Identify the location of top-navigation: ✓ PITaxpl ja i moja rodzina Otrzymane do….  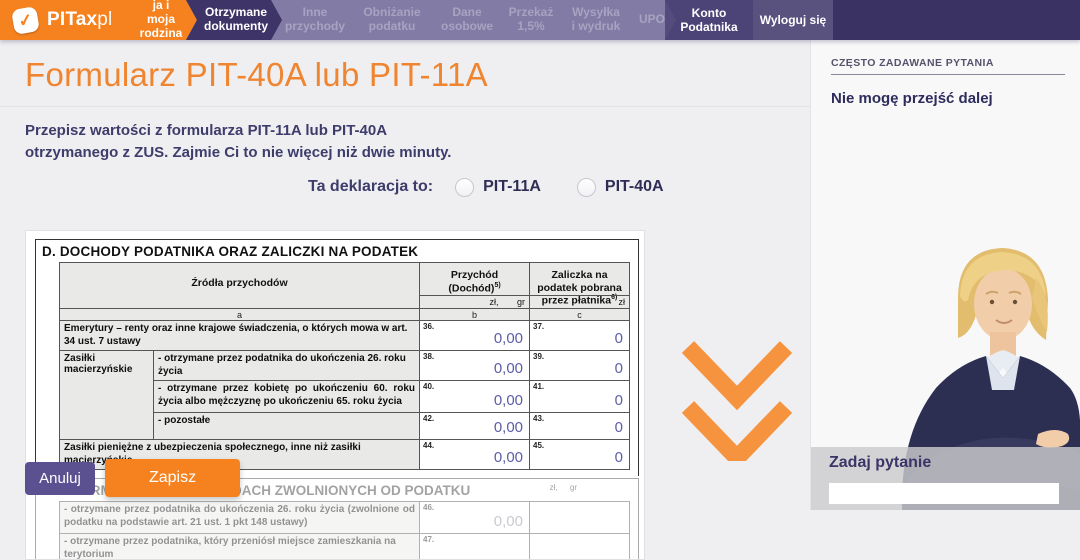
(540, 20).